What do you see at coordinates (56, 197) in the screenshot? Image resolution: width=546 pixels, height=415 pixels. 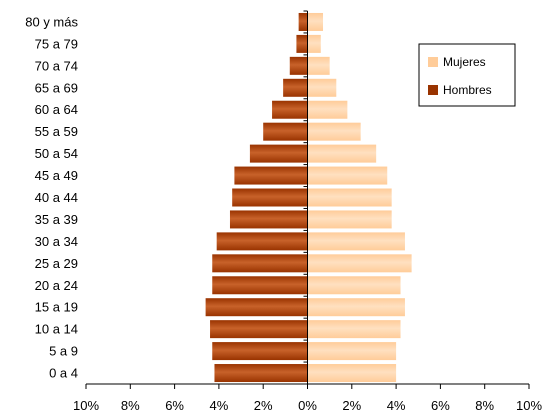 I see `y-tick-label: 40 a 44` at bounding box center [56, 197].